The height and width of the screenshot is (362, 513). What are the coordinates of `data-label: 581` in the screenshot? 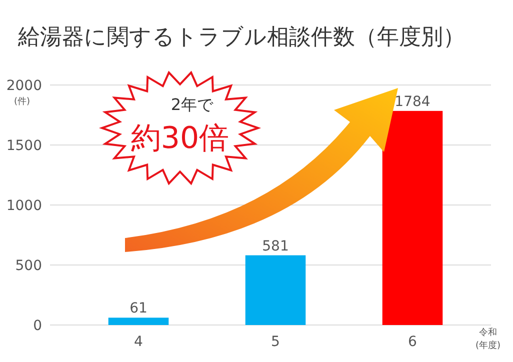 It's located at (275, 246).